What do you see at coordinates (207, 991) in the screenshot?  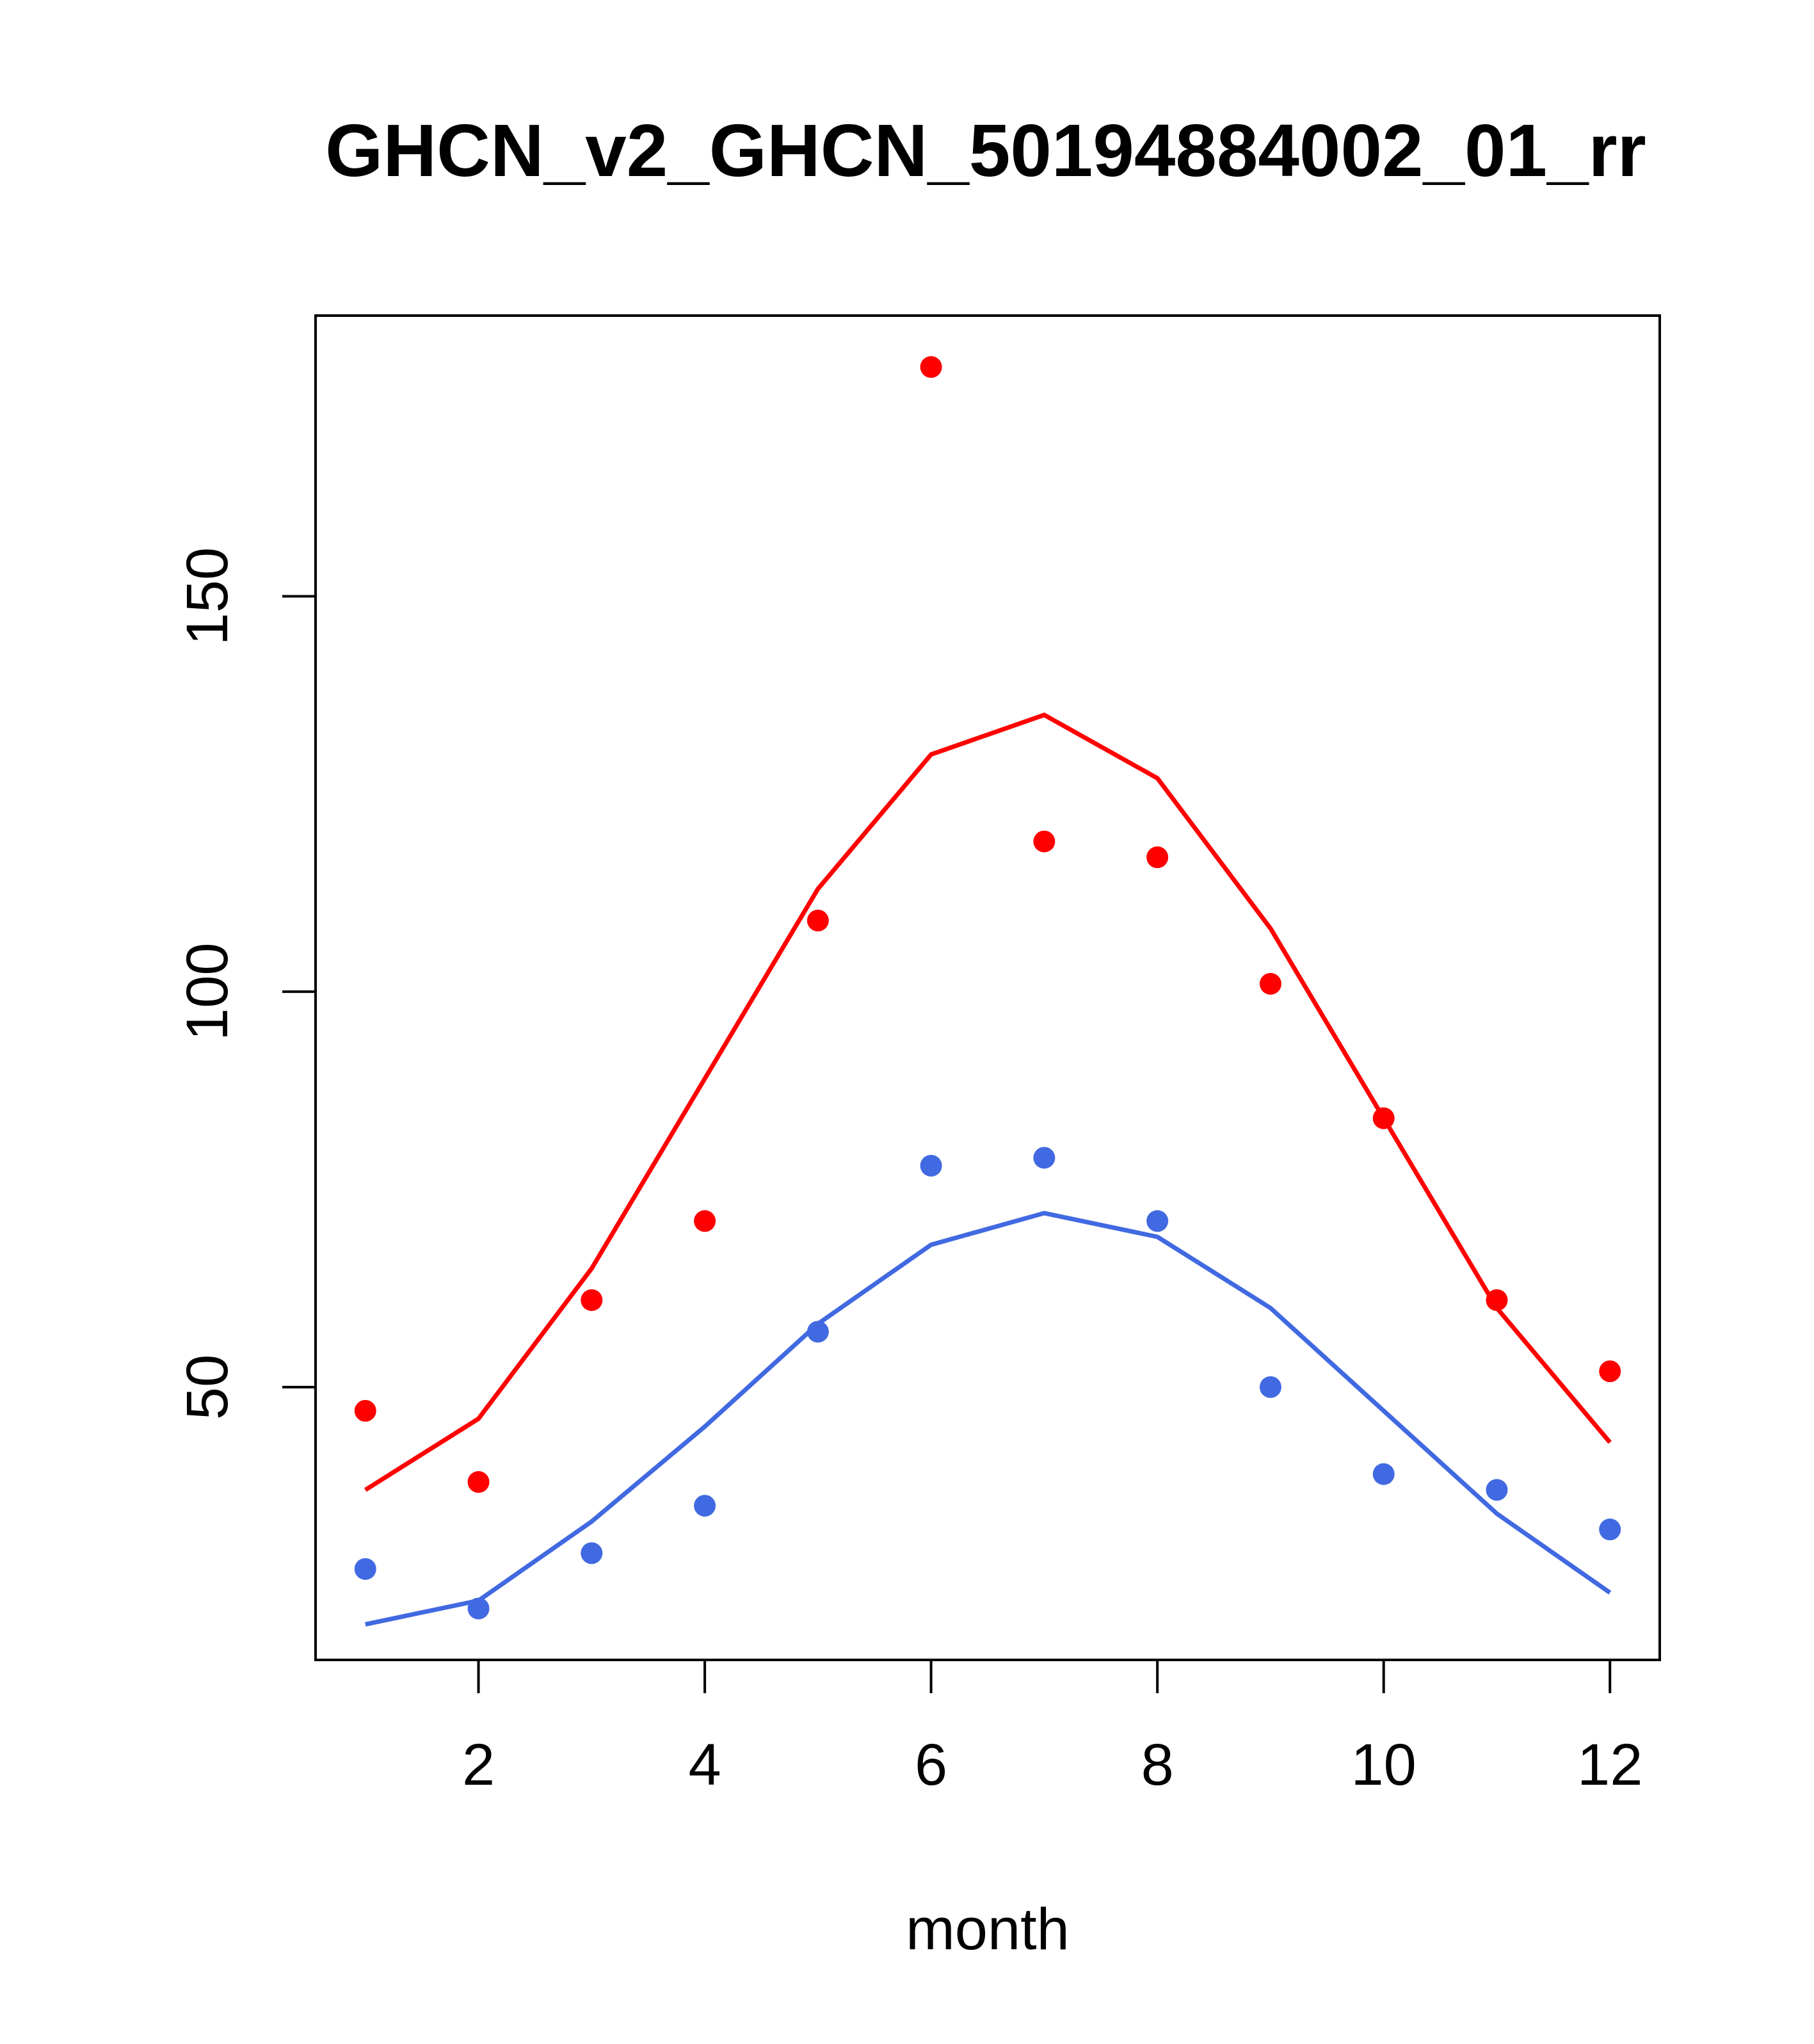 I see `y-tick-label: 100` at bounding box center [207, 991].